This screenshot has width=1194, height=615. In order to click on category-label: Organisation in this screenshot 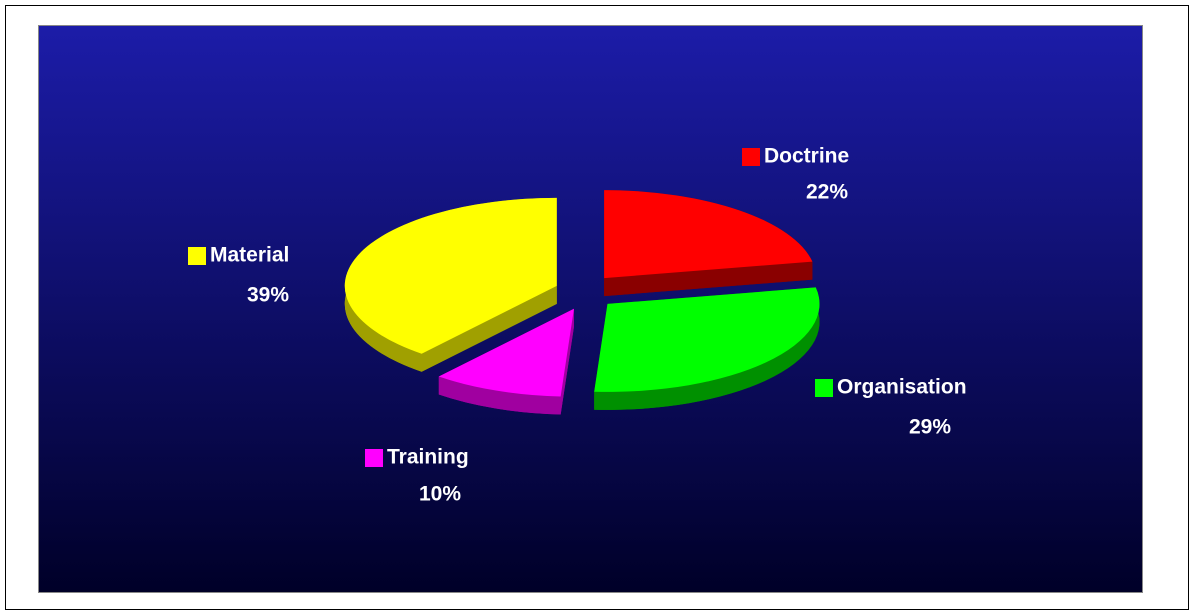, I will do `click(902, 387)`.